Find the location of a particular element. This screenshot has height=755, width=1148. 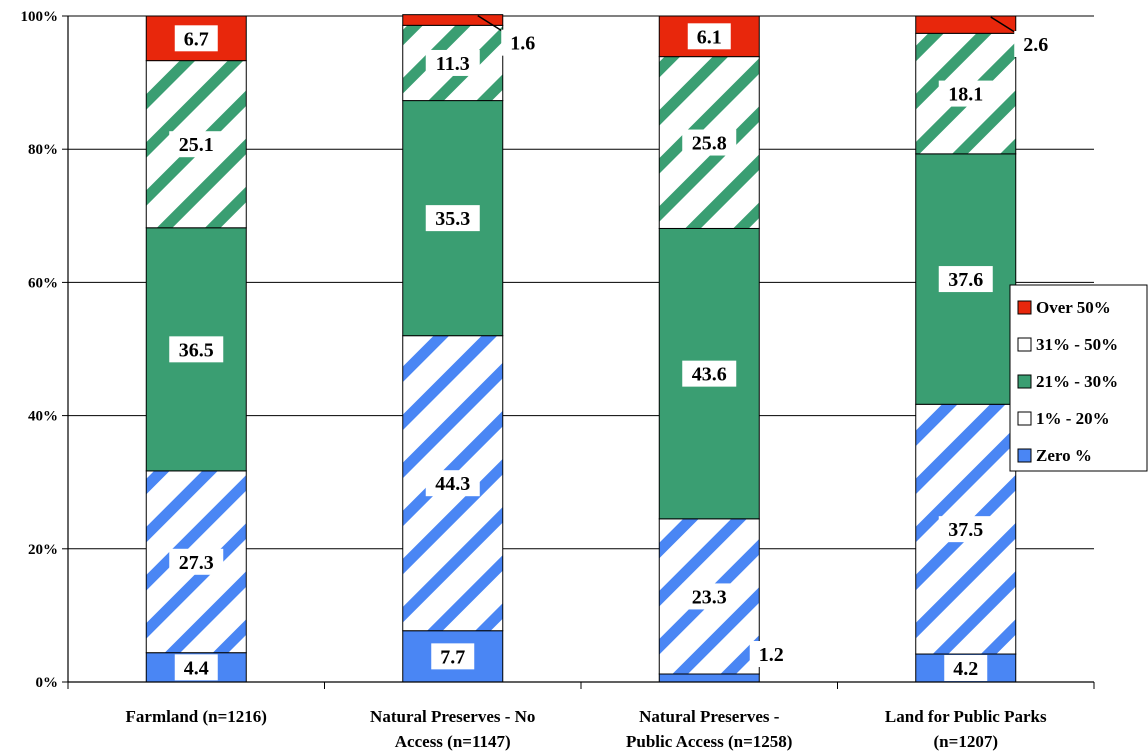

data-label: 2.6 is located at coordinates (1035, 45).